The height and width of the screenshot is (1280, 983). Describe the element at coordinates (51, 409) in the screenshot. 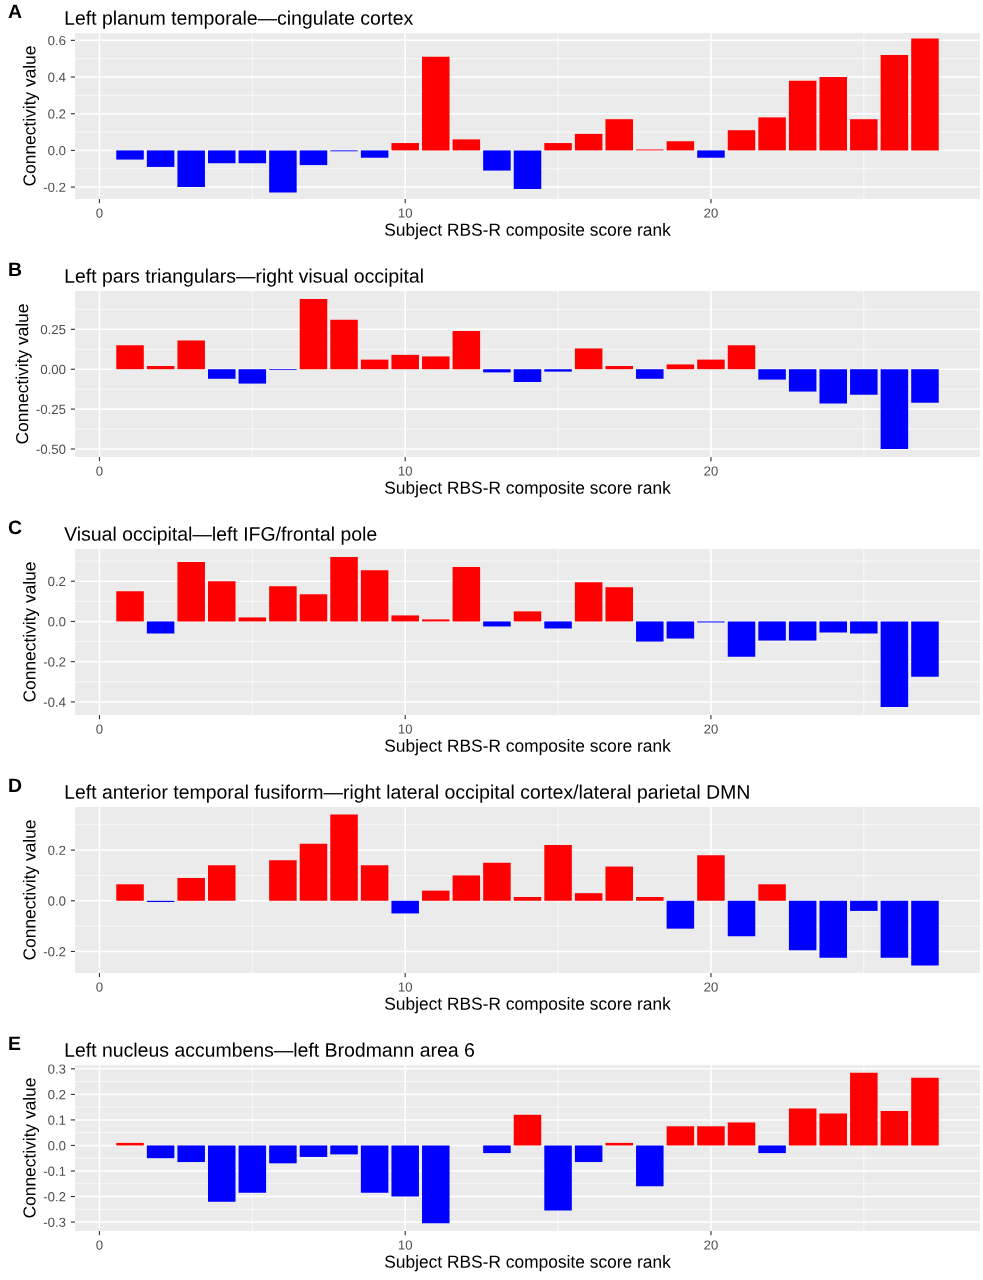

I see `y-tick-label: -0.25` at that location.